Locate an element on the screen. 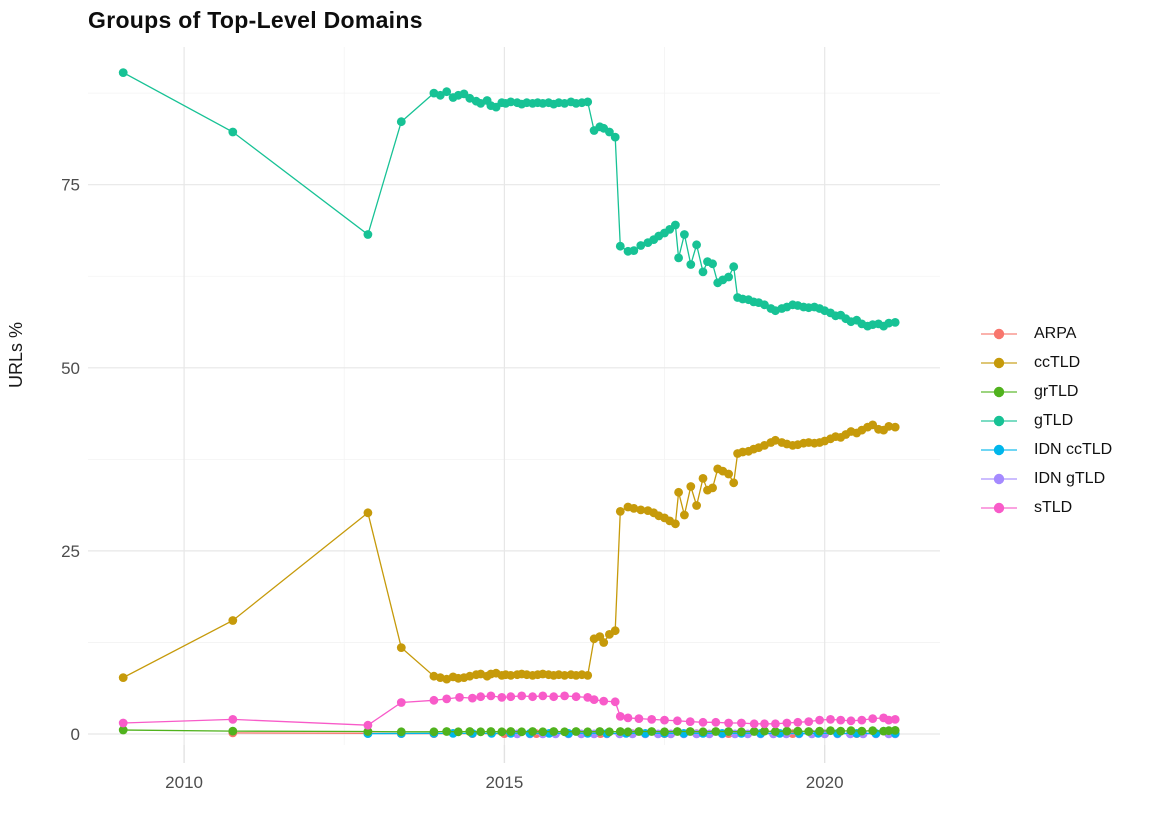 This screenshot has width=1164, height=827. legend-label: ARPA is located at coordinates (1055, 333).